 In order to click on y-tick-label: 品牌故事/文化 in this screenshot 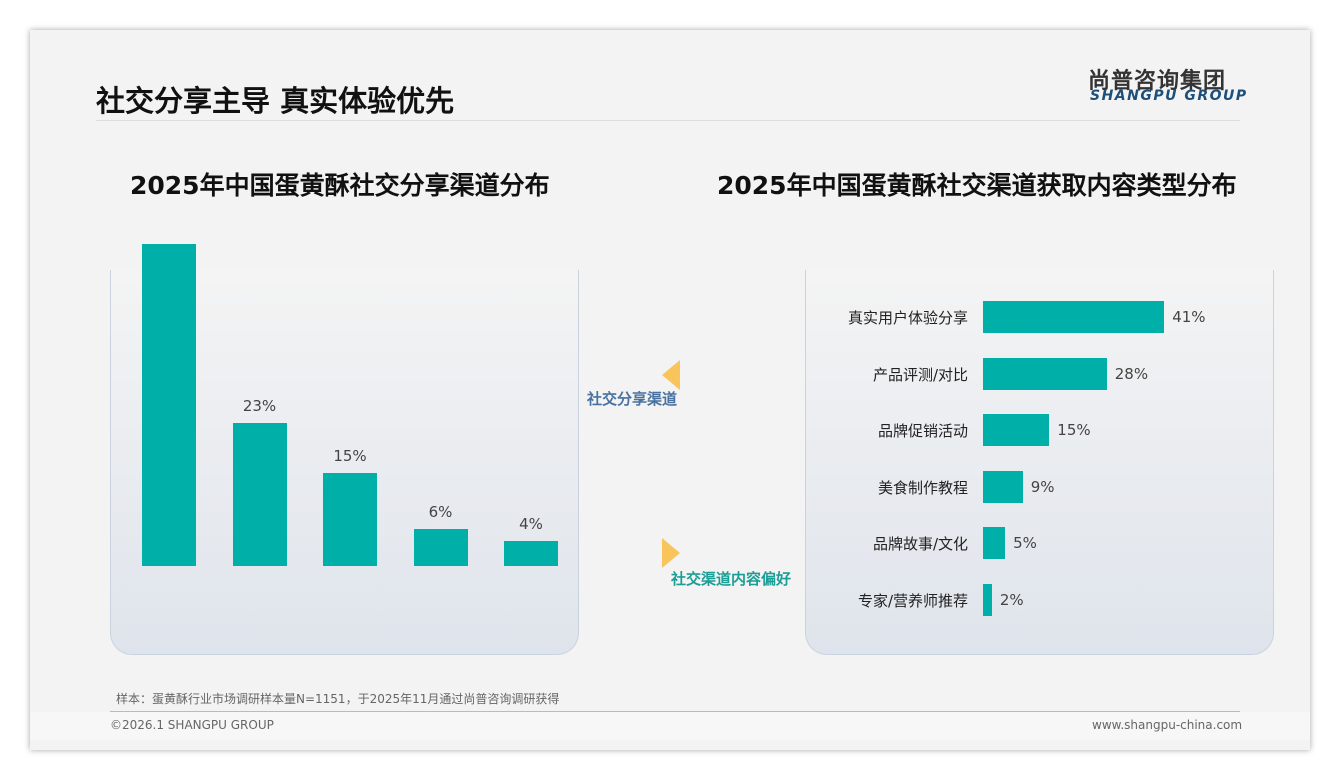, I will do `click(920, 544)`.